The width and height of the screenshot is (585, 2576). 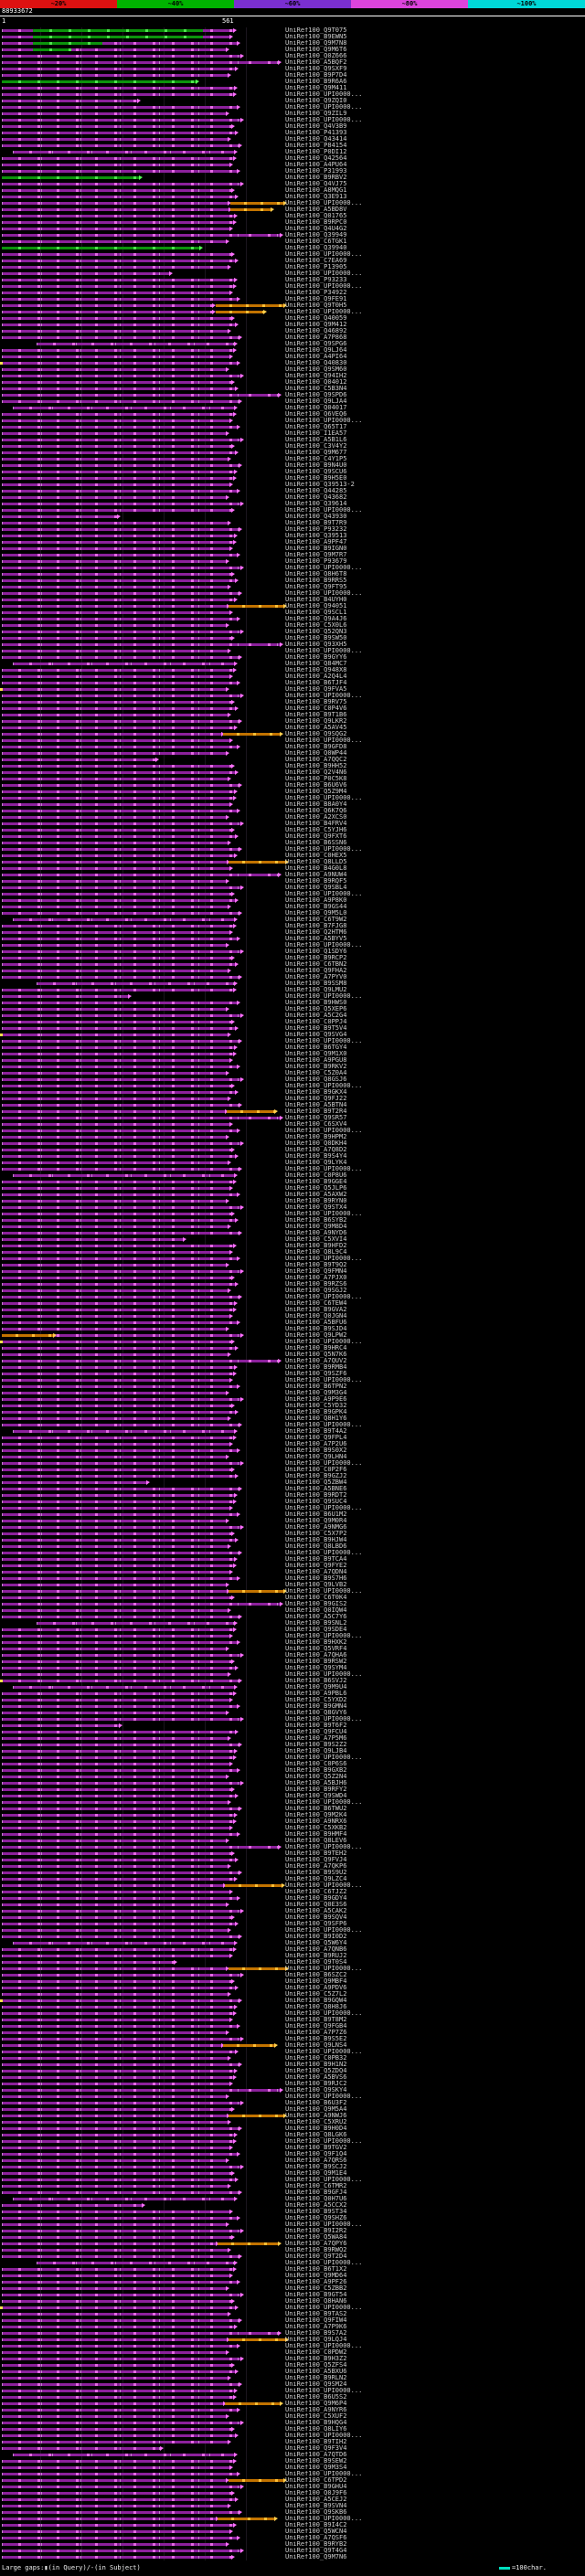 What do you see at coordinates (293, 1777) in the screenshot?
I see `hit-row: UniRef100_Q5Z2N4` at bounding box center [293, 1777].